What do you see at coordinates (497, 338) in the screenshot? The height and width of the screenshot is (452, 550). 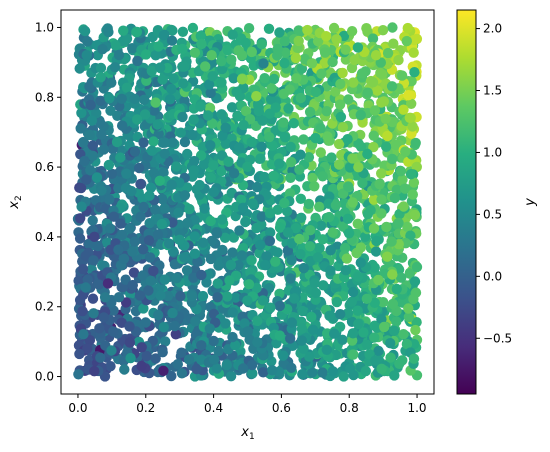 I see `colorbar-tick-label: −0.5` at bounding box center [497, 338].